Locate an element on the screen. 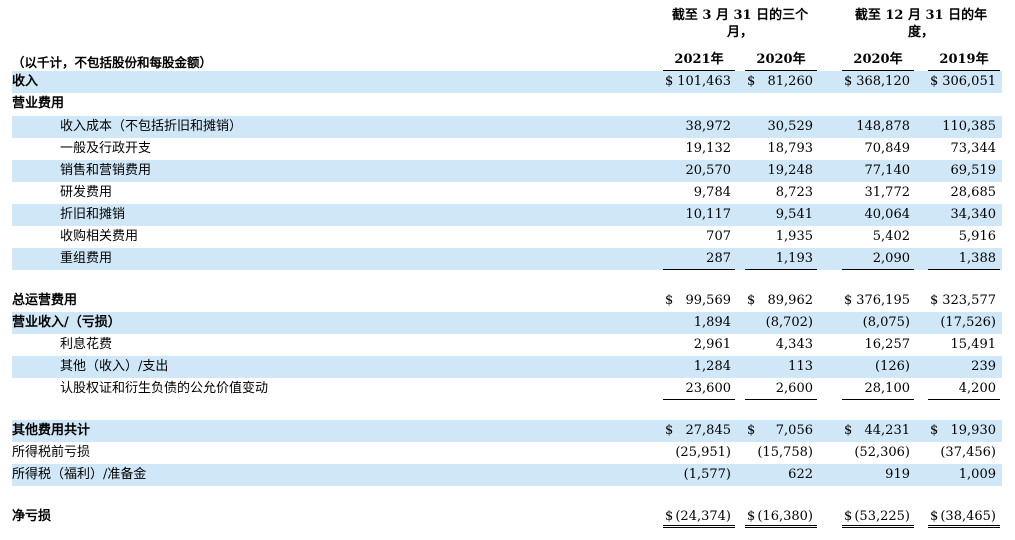 Image resolution: width=1015 pixels, height=540 pixels. value-cell: $ (24,374) is located at coordinates (699, 517).